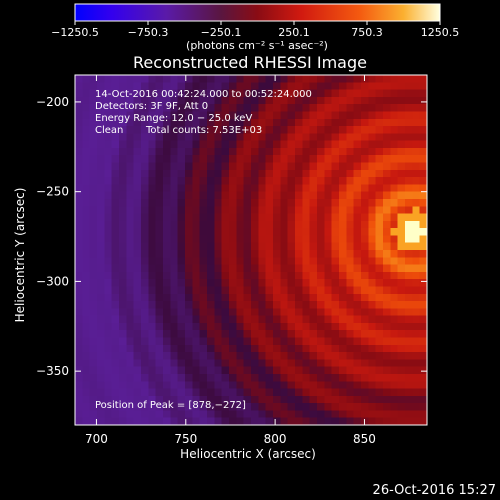 This screenshot has width=500, height=500. Describe the element at coordinates (52, 192) in the screenshot. I see `y-tick-label: −250` at that location.